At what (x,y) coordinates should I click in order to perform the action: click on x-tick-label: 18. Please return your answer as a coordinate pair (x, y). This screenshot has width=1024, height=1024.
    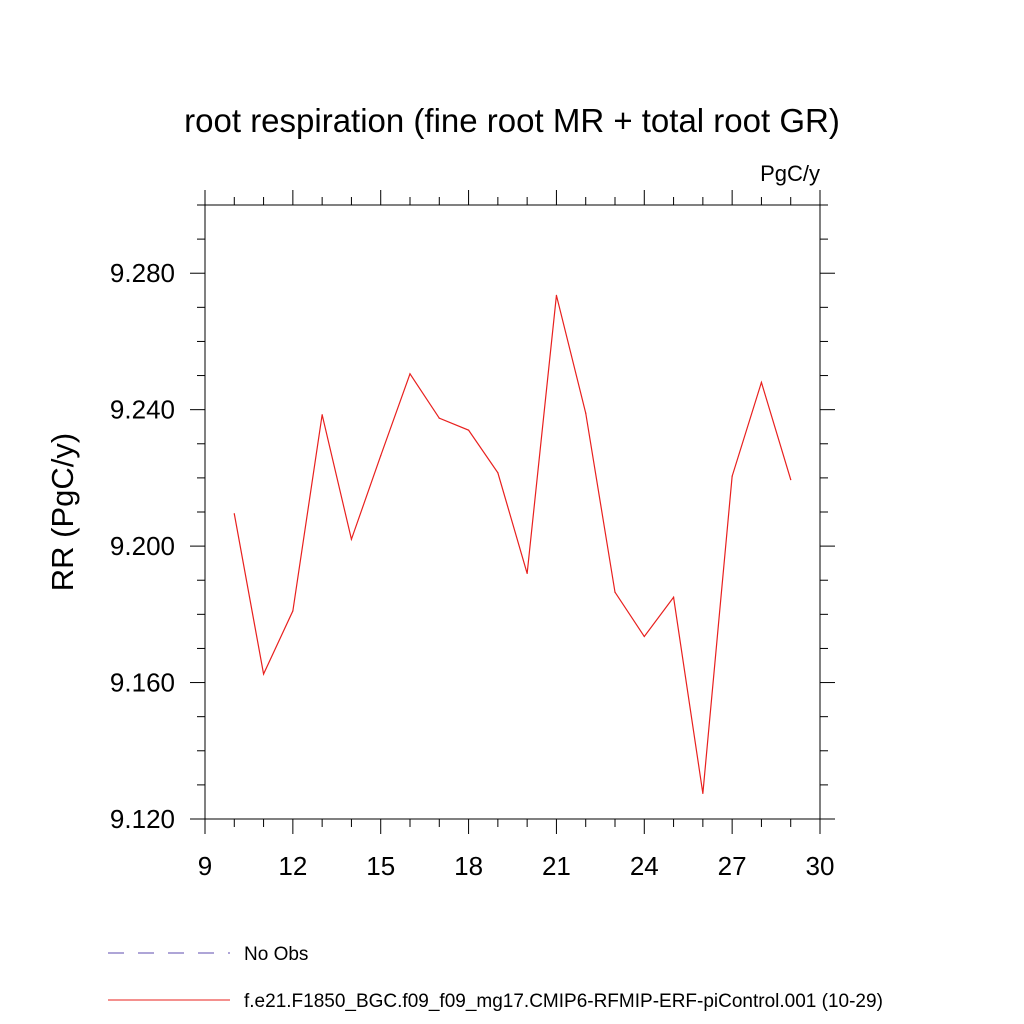
    Looking at the image, I should click on (468, 866).